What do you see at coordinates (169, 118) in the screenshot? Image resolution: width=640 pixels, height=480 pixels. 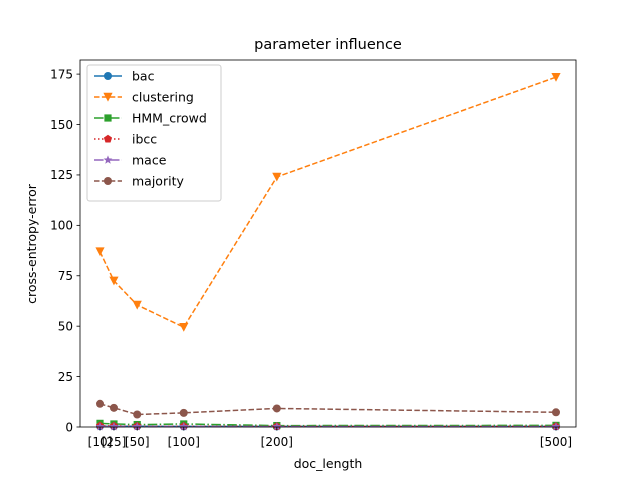 I see `legend-label: HMM_crowd` at bounding box center [169, 118].